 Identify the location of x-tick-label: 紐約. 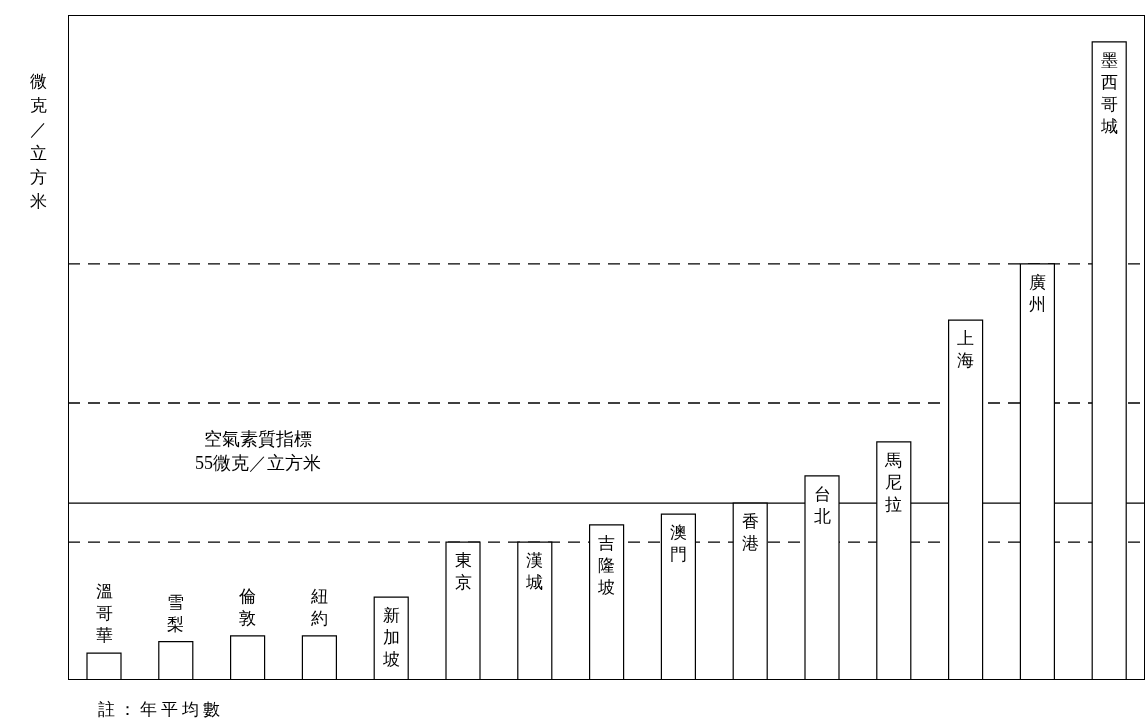
(318, 607).